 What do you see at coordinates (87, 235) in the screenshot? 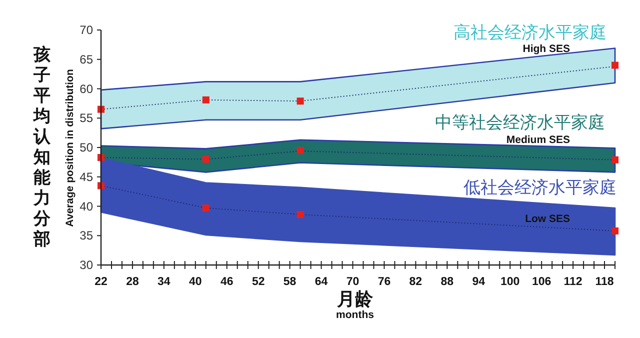
I see `y-tick-label: 35` at bounding box center [87, 235].